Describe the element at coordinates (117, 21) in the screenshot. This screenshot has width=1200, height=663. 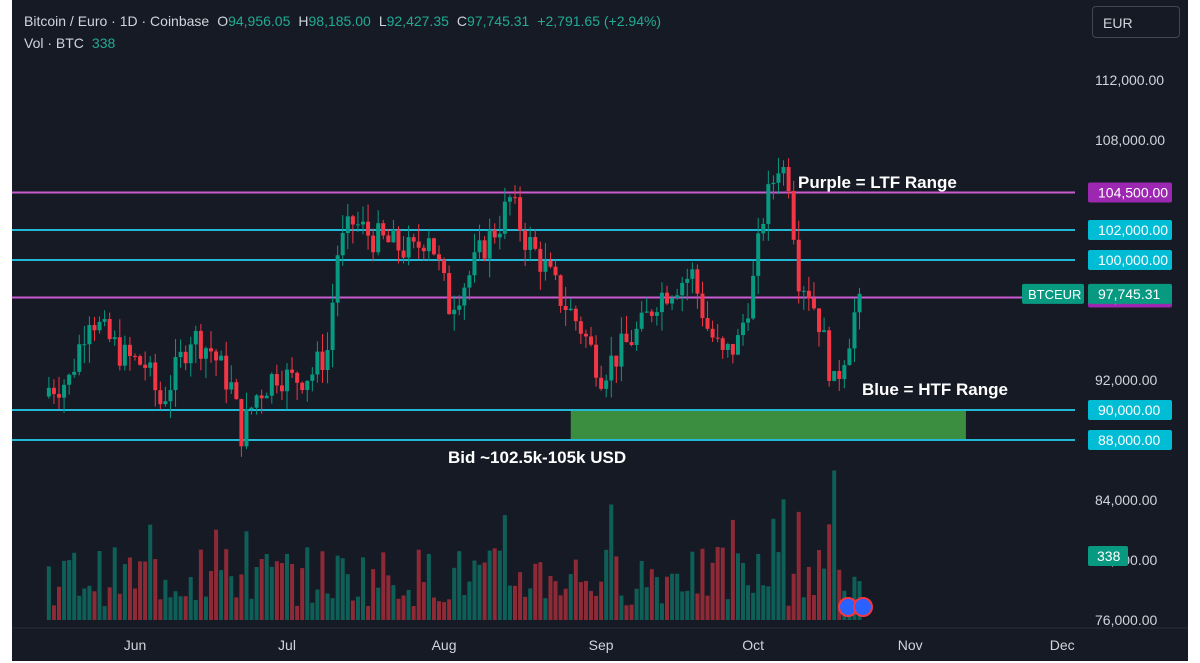
I see `symbol-title: Bitcoin / Euro · 1D · Coinbase` at that location.